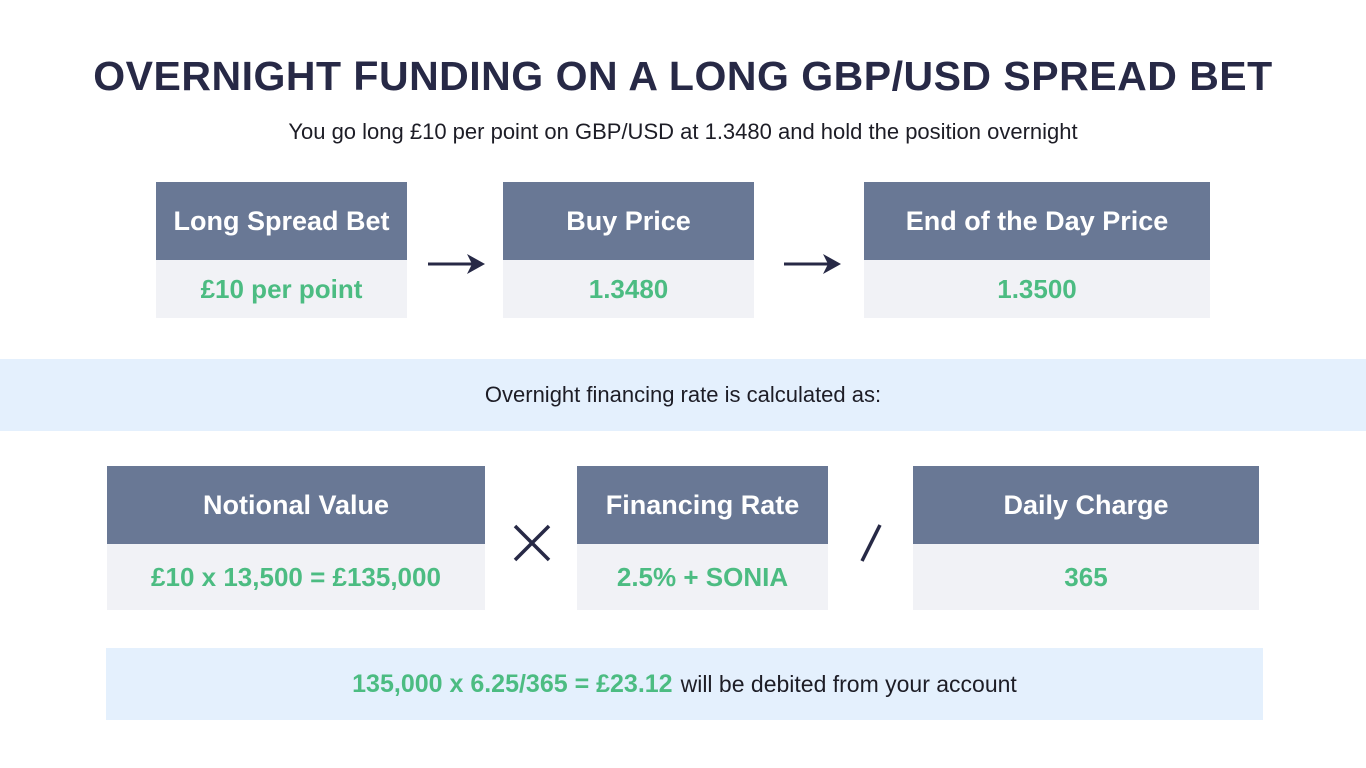 The width and height of the screenshot is (1366, 768). I want to click on financing-rate-card: Financing Rate 2.5% + SONIA, so click(702, 538).